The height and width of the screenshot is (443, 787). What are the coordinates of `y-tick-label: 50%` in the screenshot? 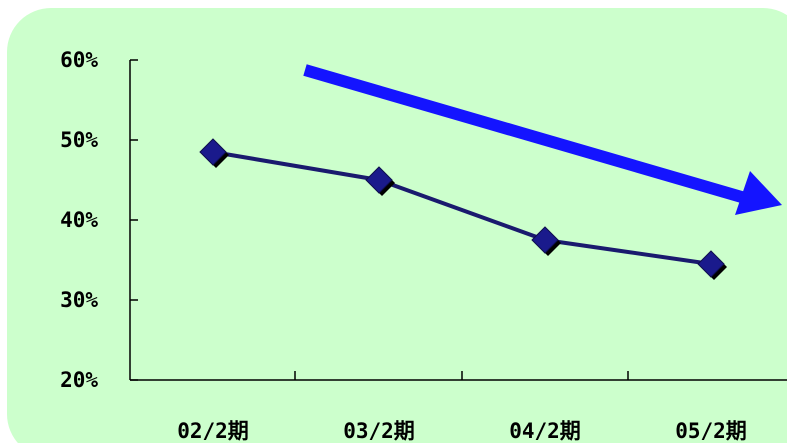 It's located at (79, 140).